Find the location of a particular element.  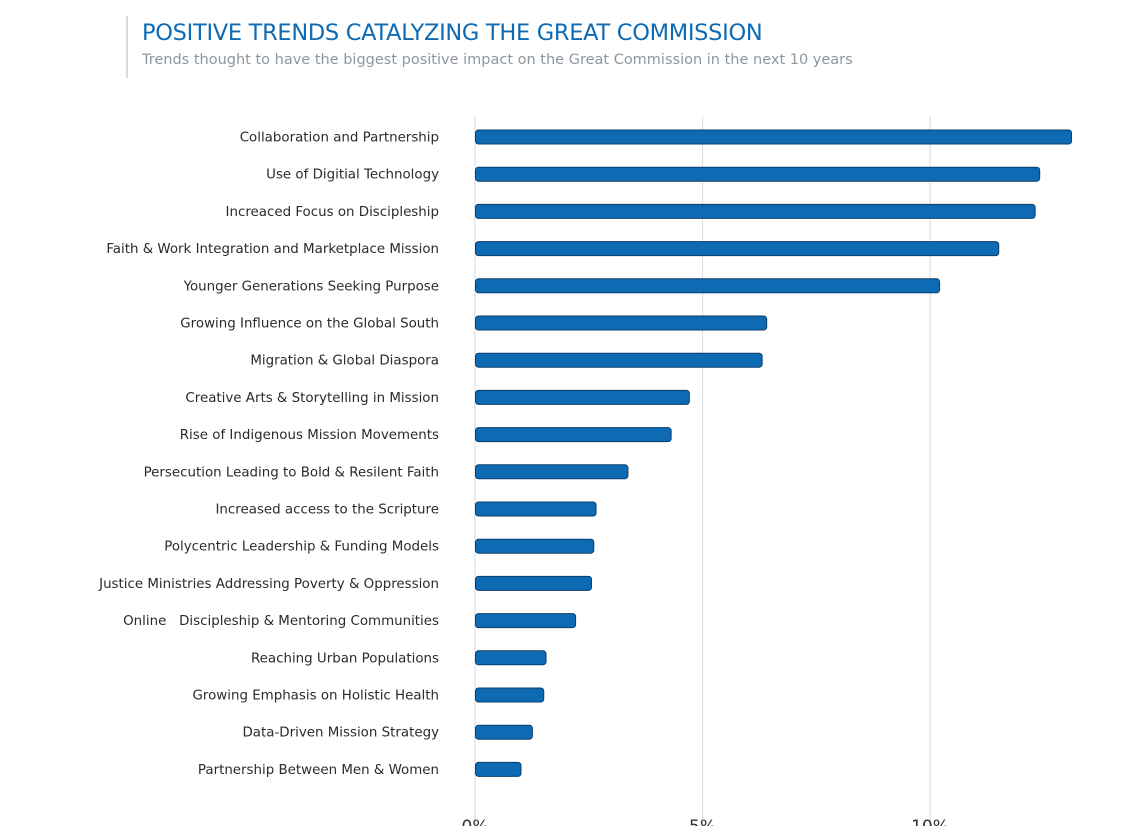

x-axis-ticks: 0% 5% 10% is located at coordinates (705, 821).